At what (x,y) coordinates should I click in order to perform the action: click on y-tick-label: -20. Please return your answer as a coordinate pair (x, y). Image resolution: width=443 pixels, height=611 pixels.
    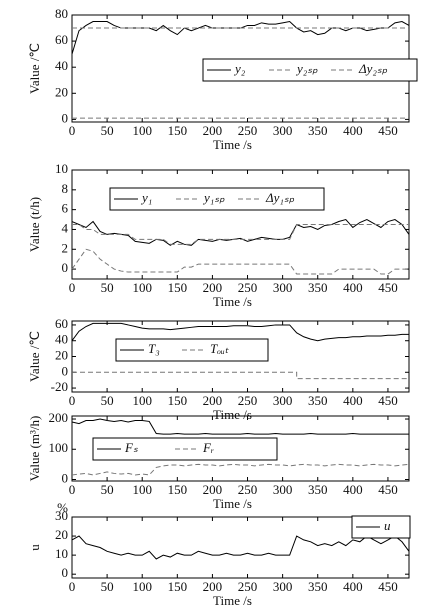
    Looking at the image, I should click on (59, 386).